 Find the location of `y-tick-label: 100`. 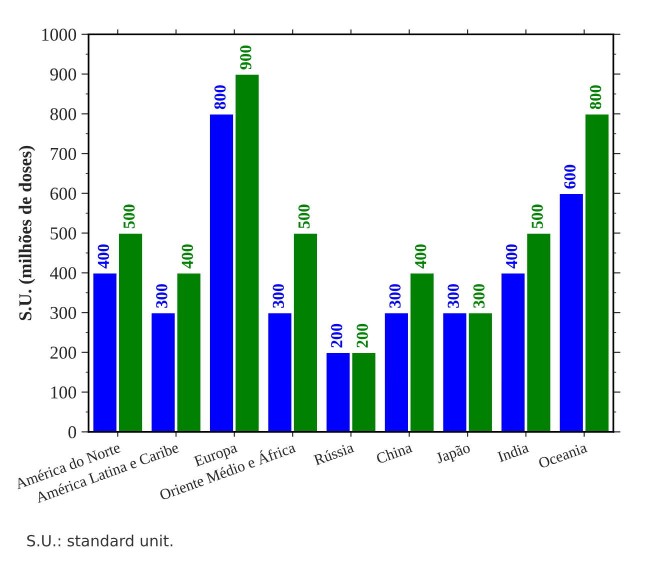

y-tick-label: 100 is located at coordinates (63, 392).